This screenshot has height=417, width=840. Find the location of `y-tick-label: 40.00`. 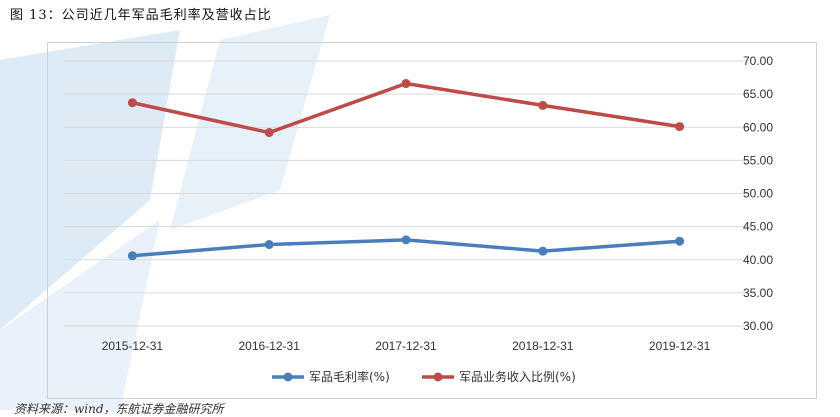

y-tick-label: 40.00 is located at coordinates (758, 260).